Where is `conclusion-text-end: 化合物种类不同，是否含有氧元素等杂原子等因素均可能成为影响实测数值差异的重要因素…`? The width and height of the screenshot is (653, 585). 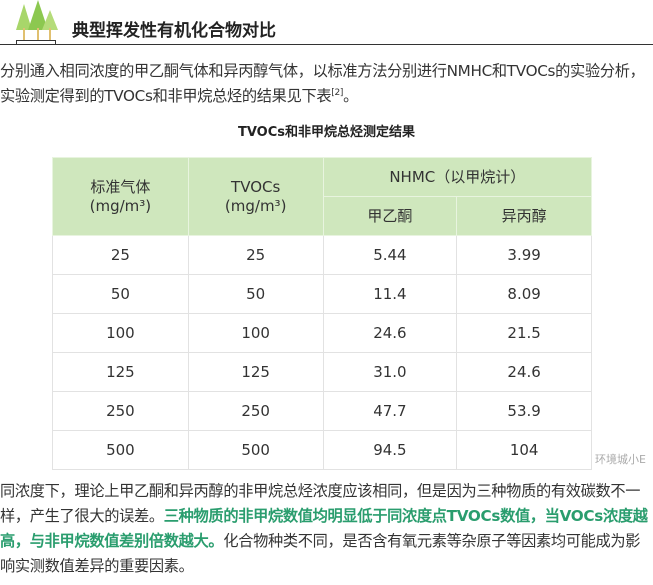
conclusion-text-end: 化合物种类不同，是否含有氧元素等杂原子等因素均可能成为影响实测数值差异的重要因素… is located at coordinates (320, 553).